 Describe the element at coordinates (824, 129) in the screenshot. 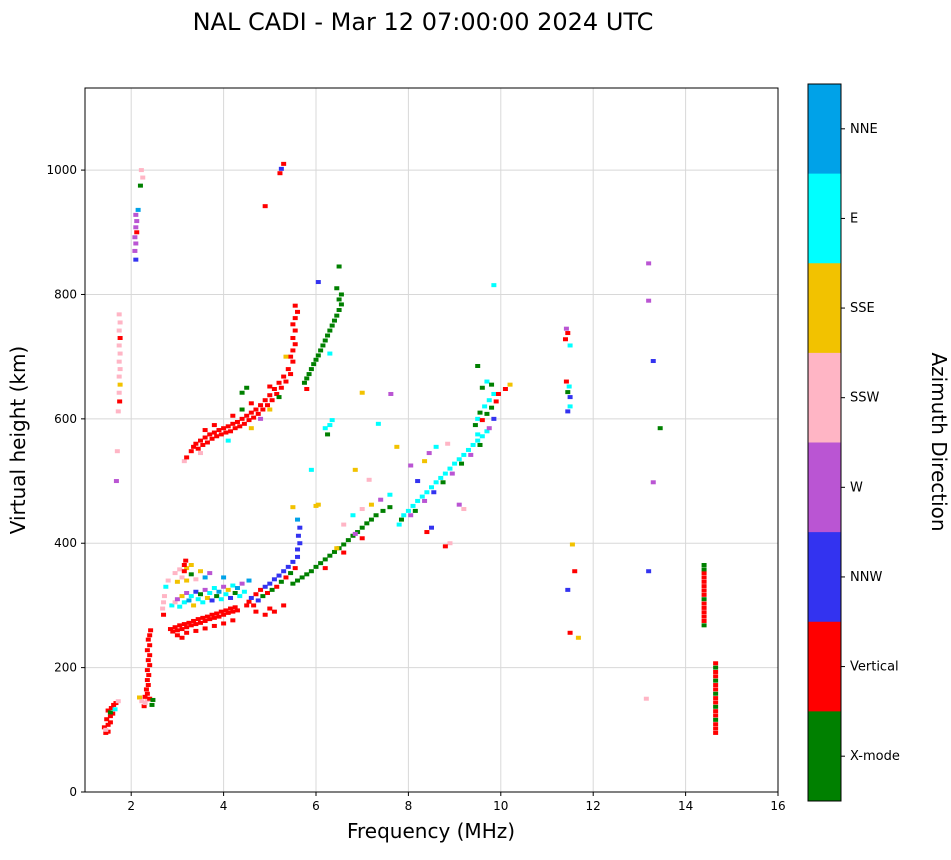

I see `colorbar-segment-nne` at that location.